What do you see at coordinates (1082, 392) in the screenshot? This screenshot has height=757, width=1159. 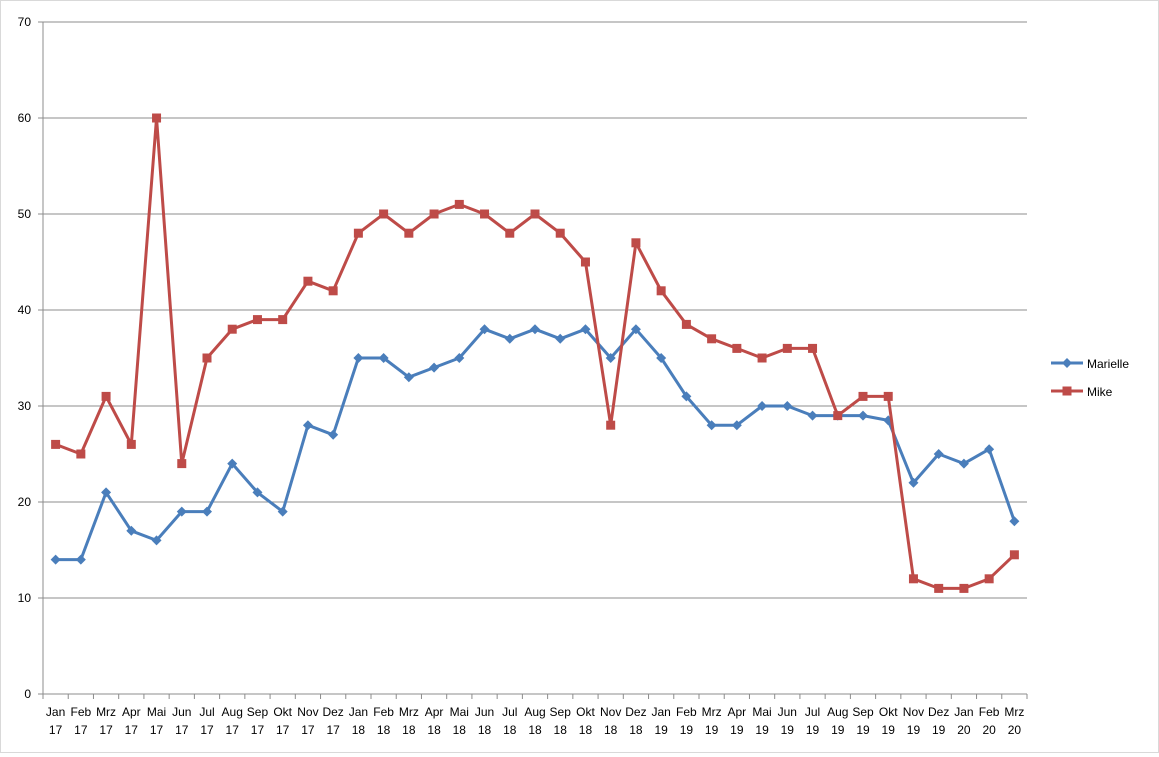 I see `legend-item-mike: Mike` at bounding box center [1082, 392].